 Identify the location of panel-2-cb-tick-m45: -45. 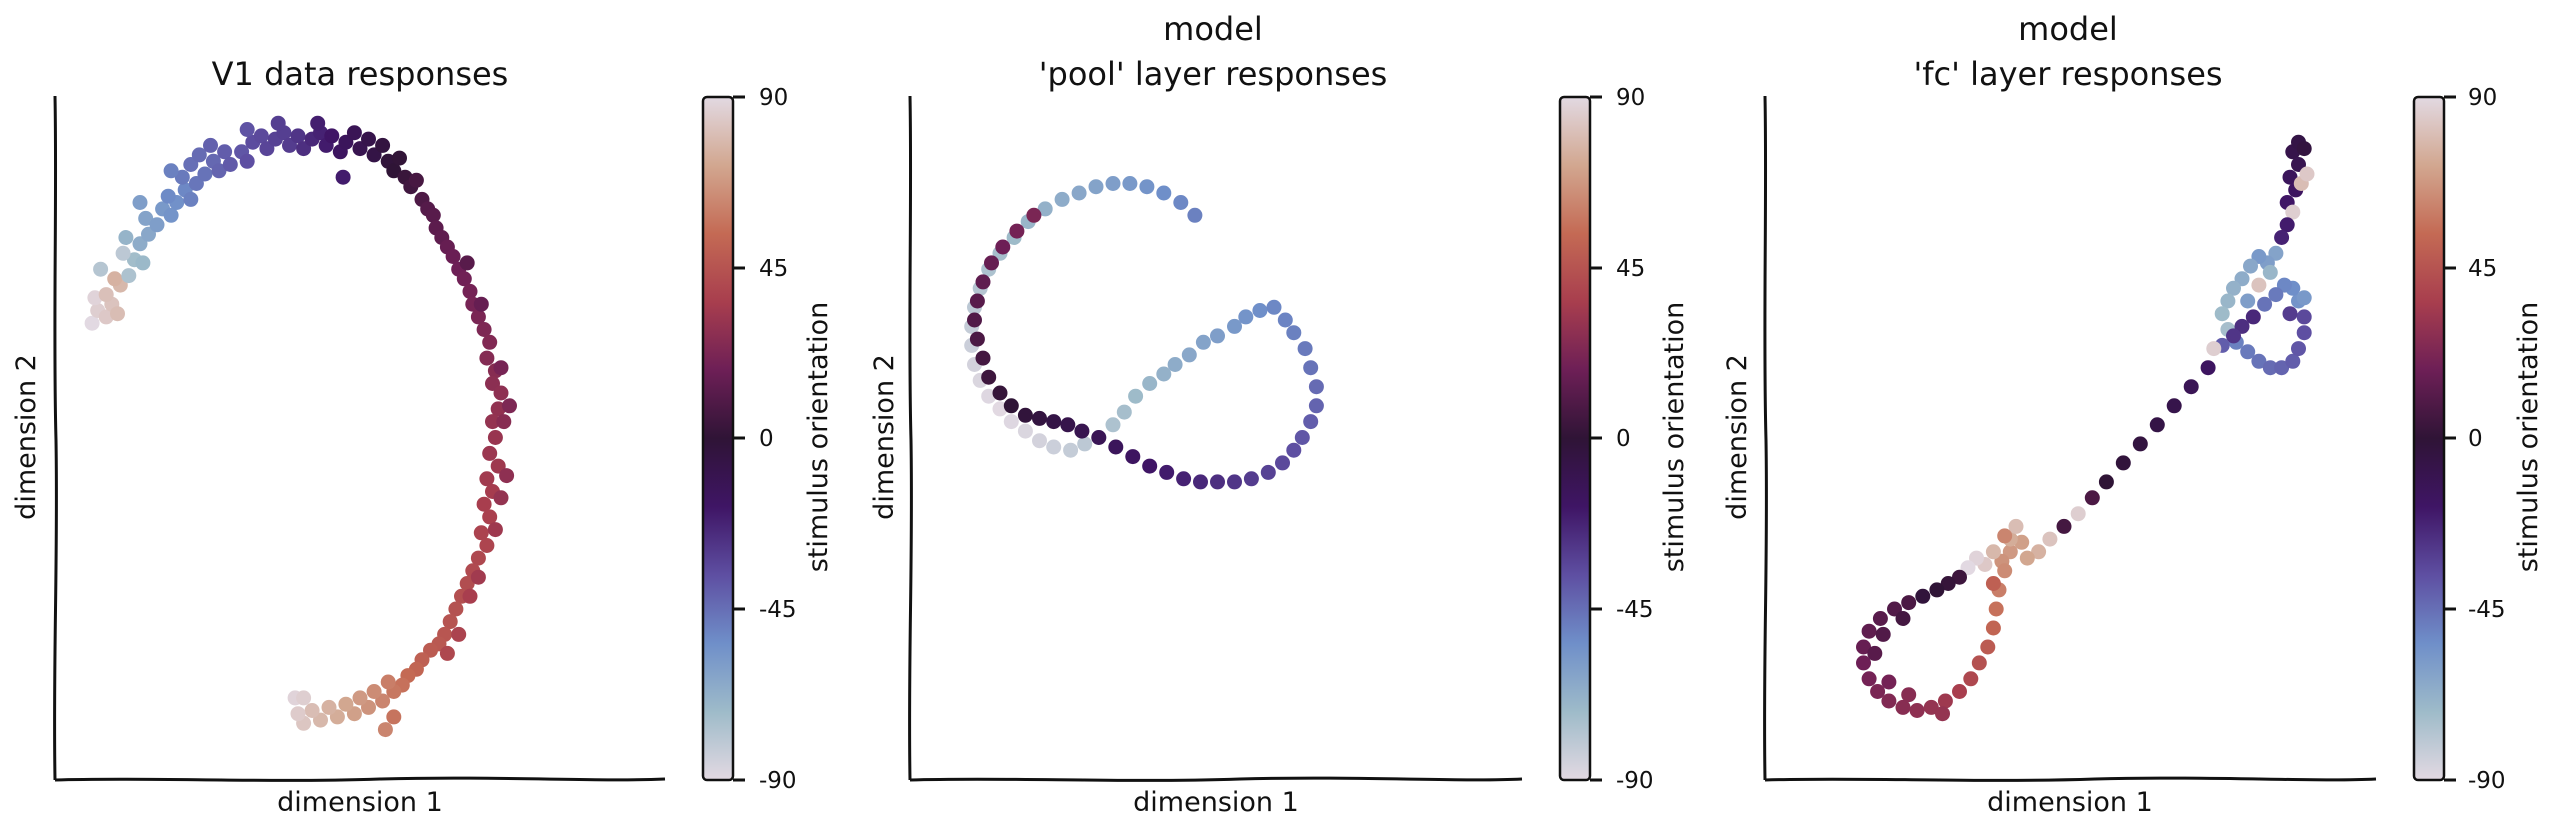
(1635, 610).